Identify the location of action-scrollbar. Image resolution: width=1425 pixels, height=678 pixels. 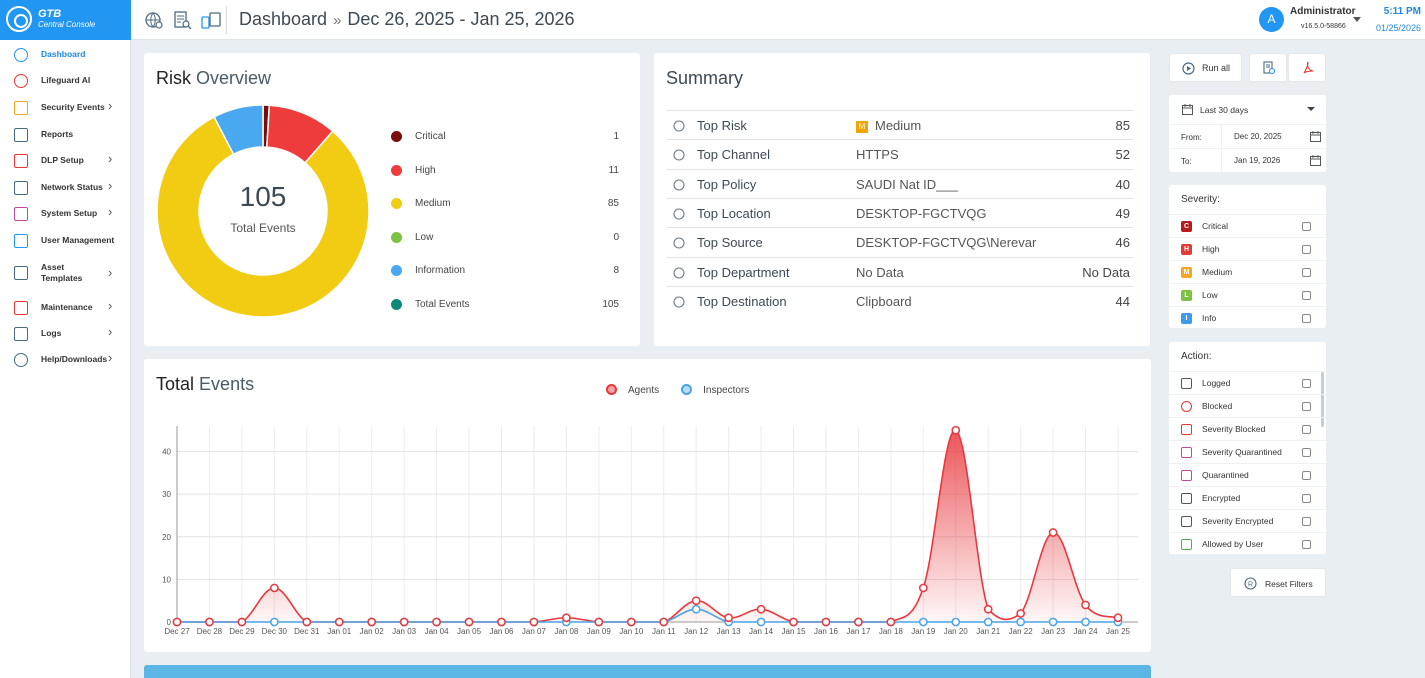
(1322, 399).